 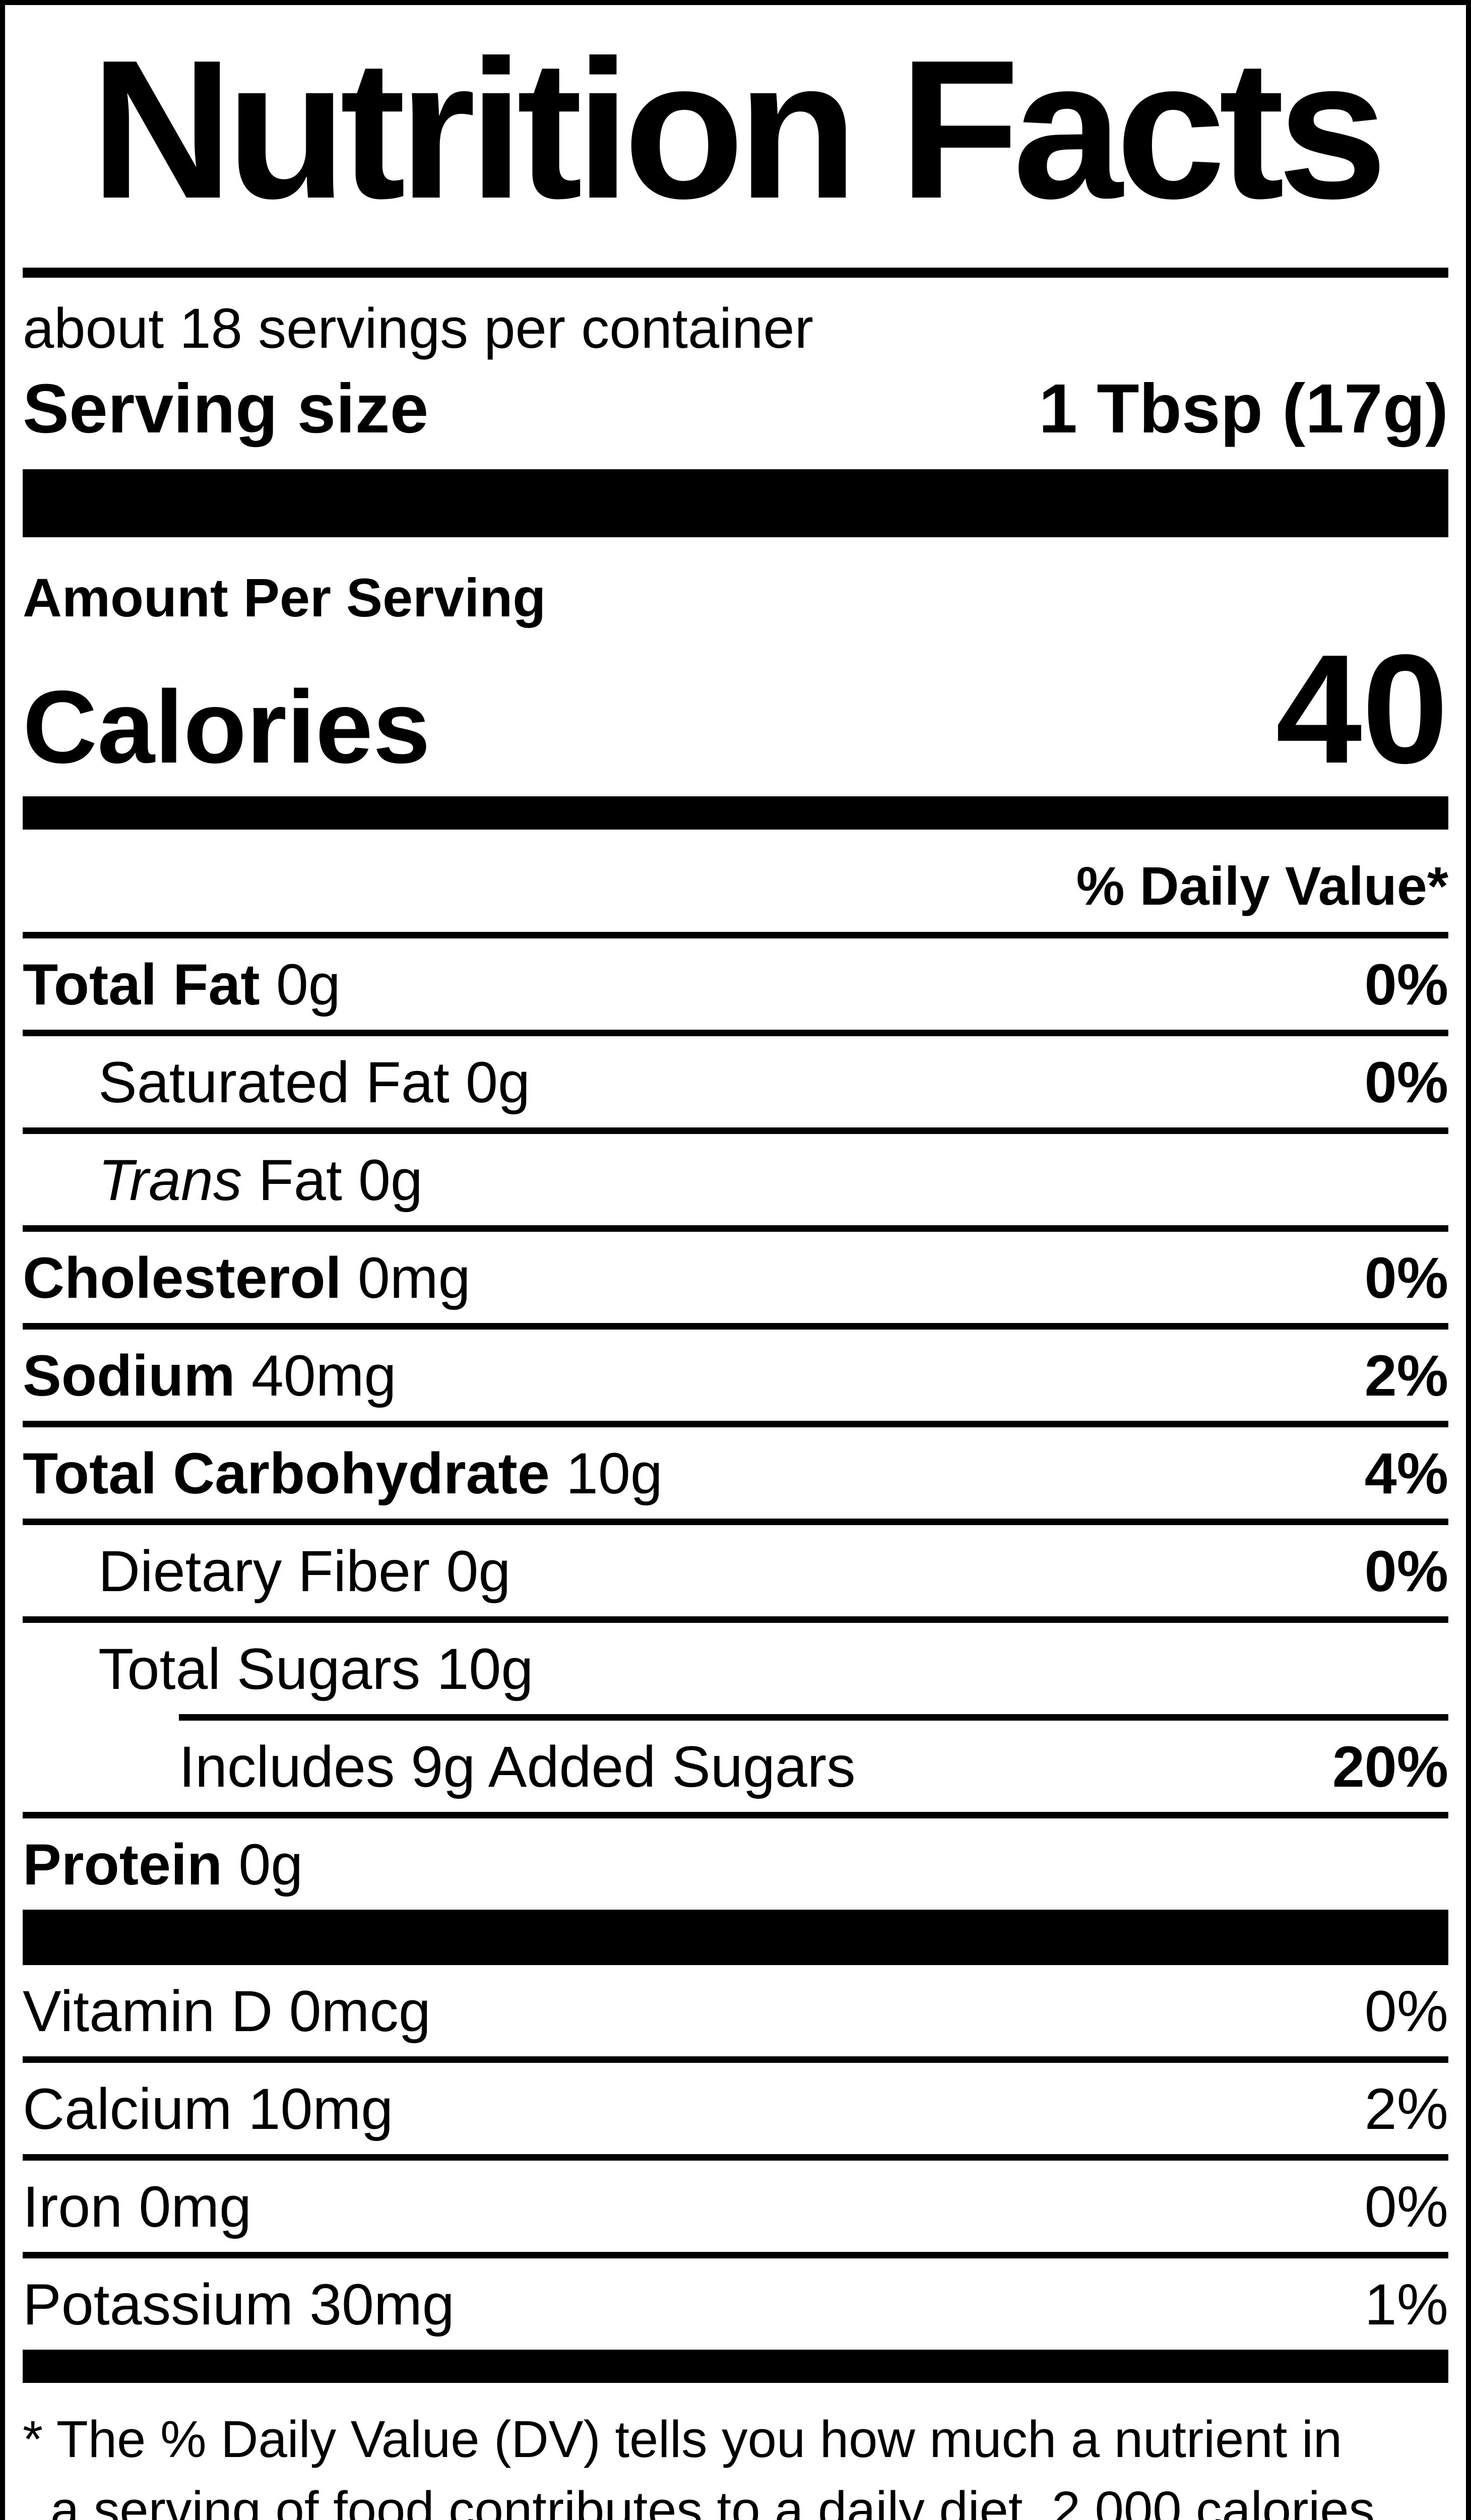 I want to click on title-rule, so click(x=735, y=273).